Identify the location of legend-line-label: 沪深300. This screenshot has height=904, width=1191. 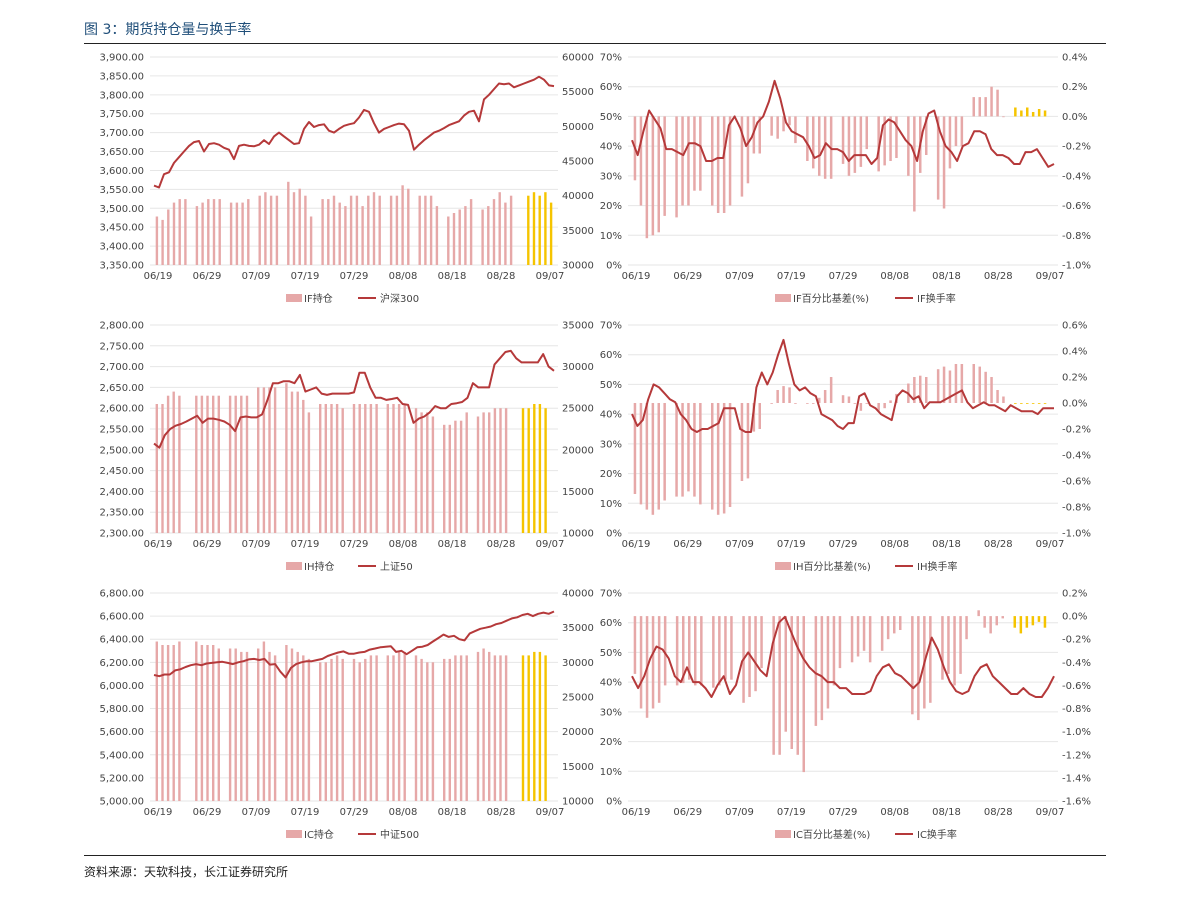
(399, 298).